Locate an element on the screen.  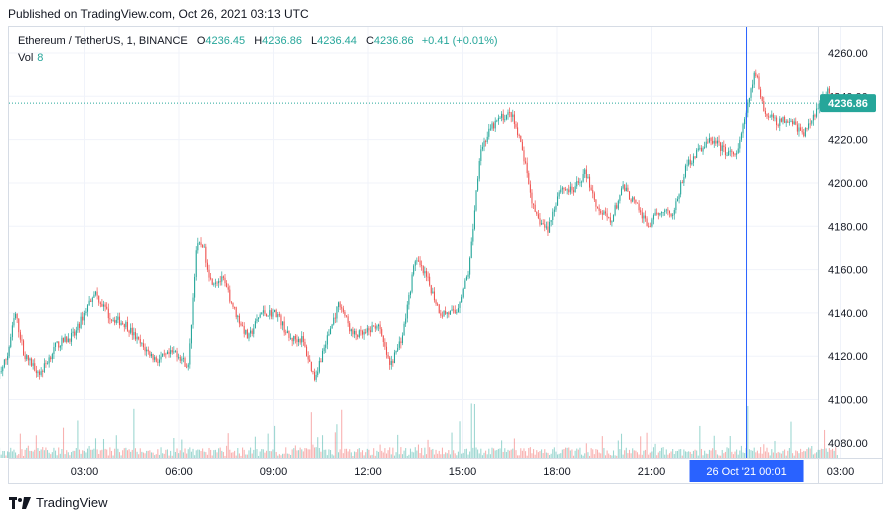
tradingview-footer: TradingView is located at coordinates (58, 502).